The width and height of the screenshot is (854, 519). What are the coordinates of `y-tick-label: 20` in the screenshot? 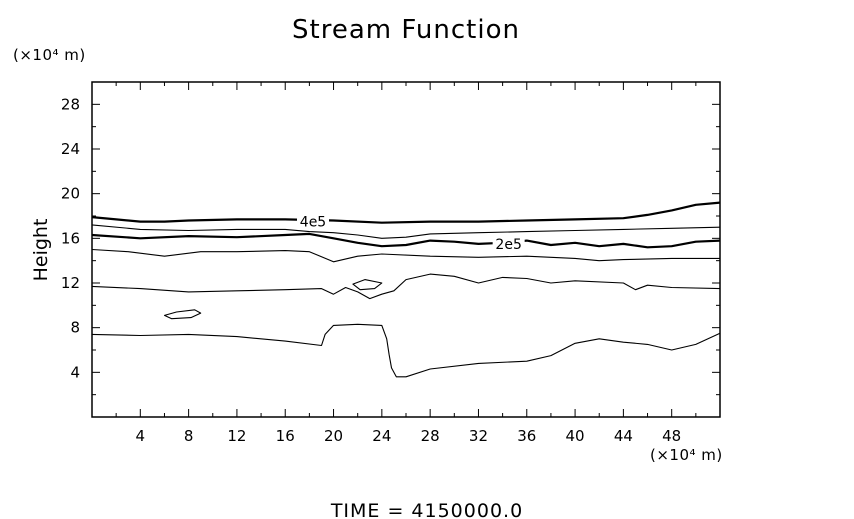 It's located at (70, 194).